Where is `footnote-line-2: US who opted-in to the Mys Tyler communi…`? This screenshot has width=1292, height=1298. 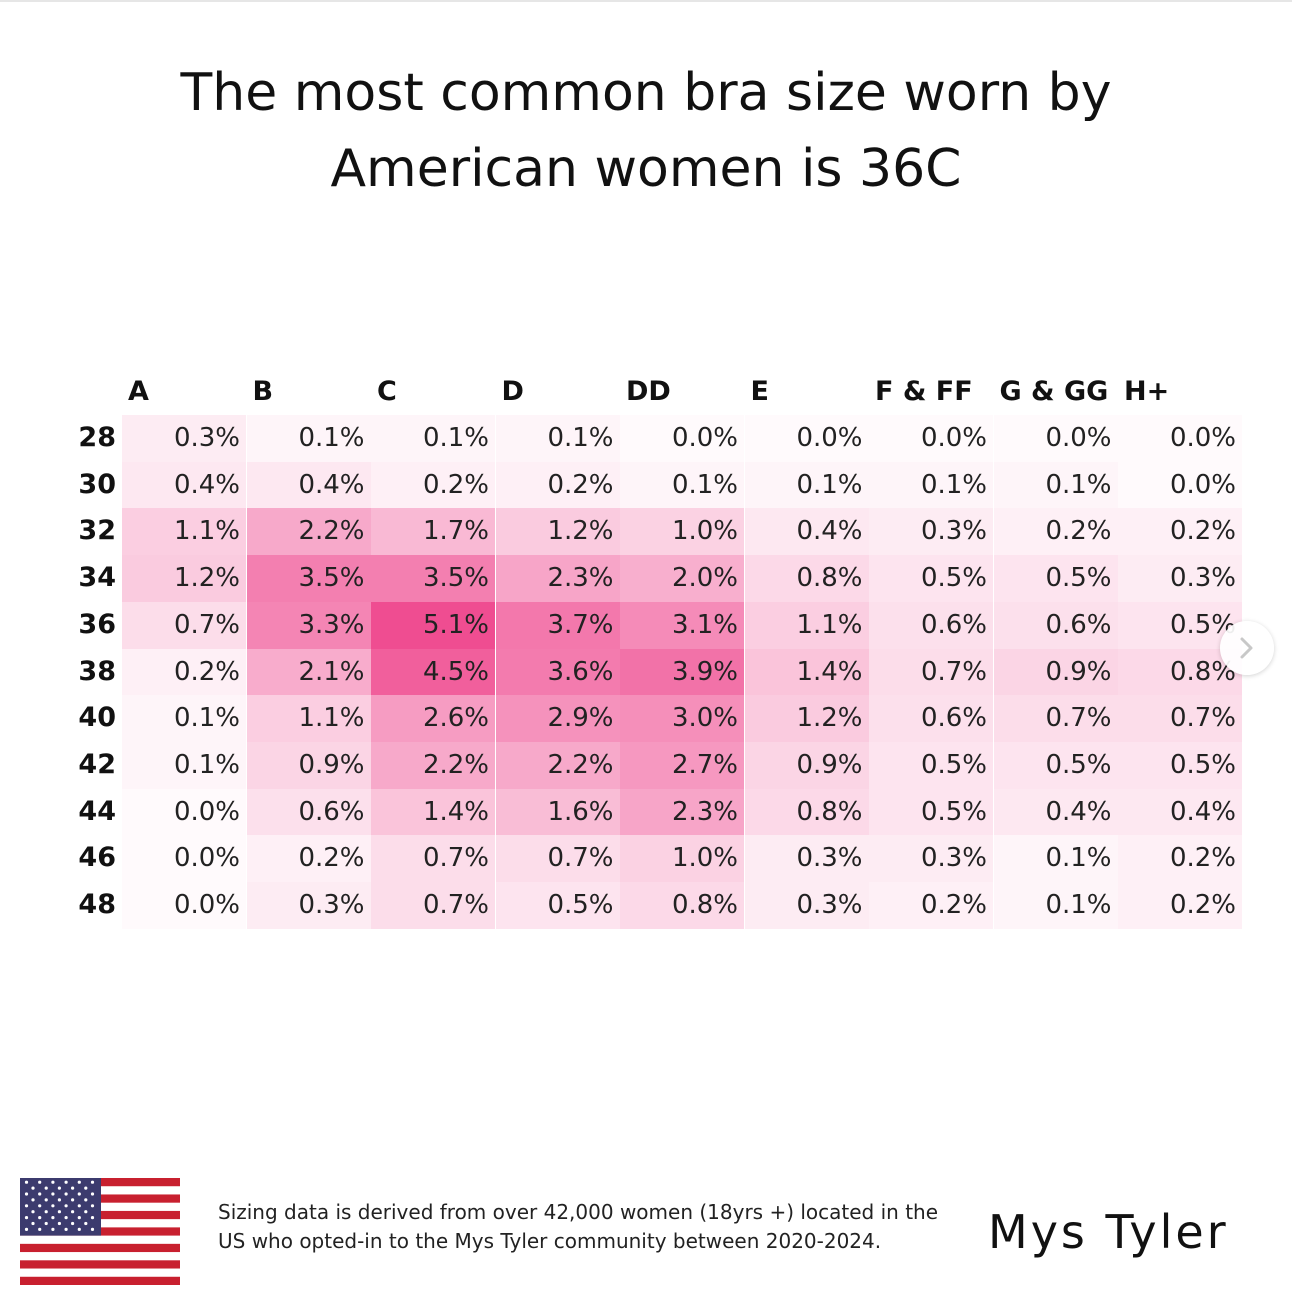 footnote-line-2: US who opted-in to the Mys Tyler communi… is located at coordinates (550, 1241).